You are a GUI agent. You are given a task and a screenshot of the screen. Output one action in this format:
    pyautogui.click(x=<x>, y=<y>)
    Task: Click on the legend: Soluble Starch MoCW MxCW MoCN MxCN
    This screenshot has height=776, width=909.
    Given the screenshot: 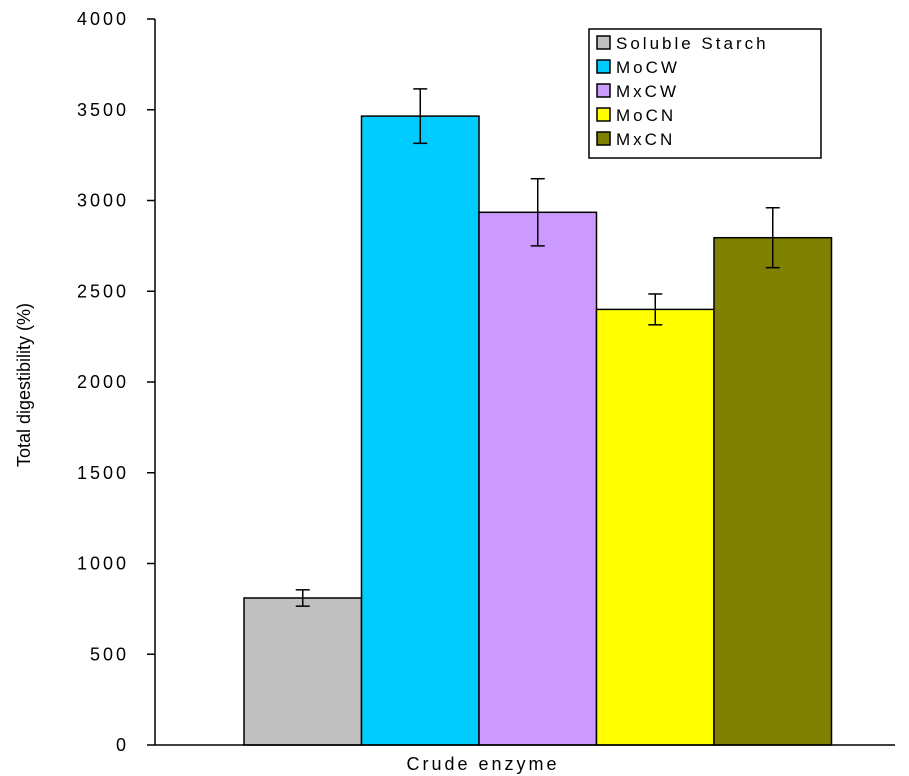 What is the action you would take?
    pyautogui.click(x=705, y=93)
    